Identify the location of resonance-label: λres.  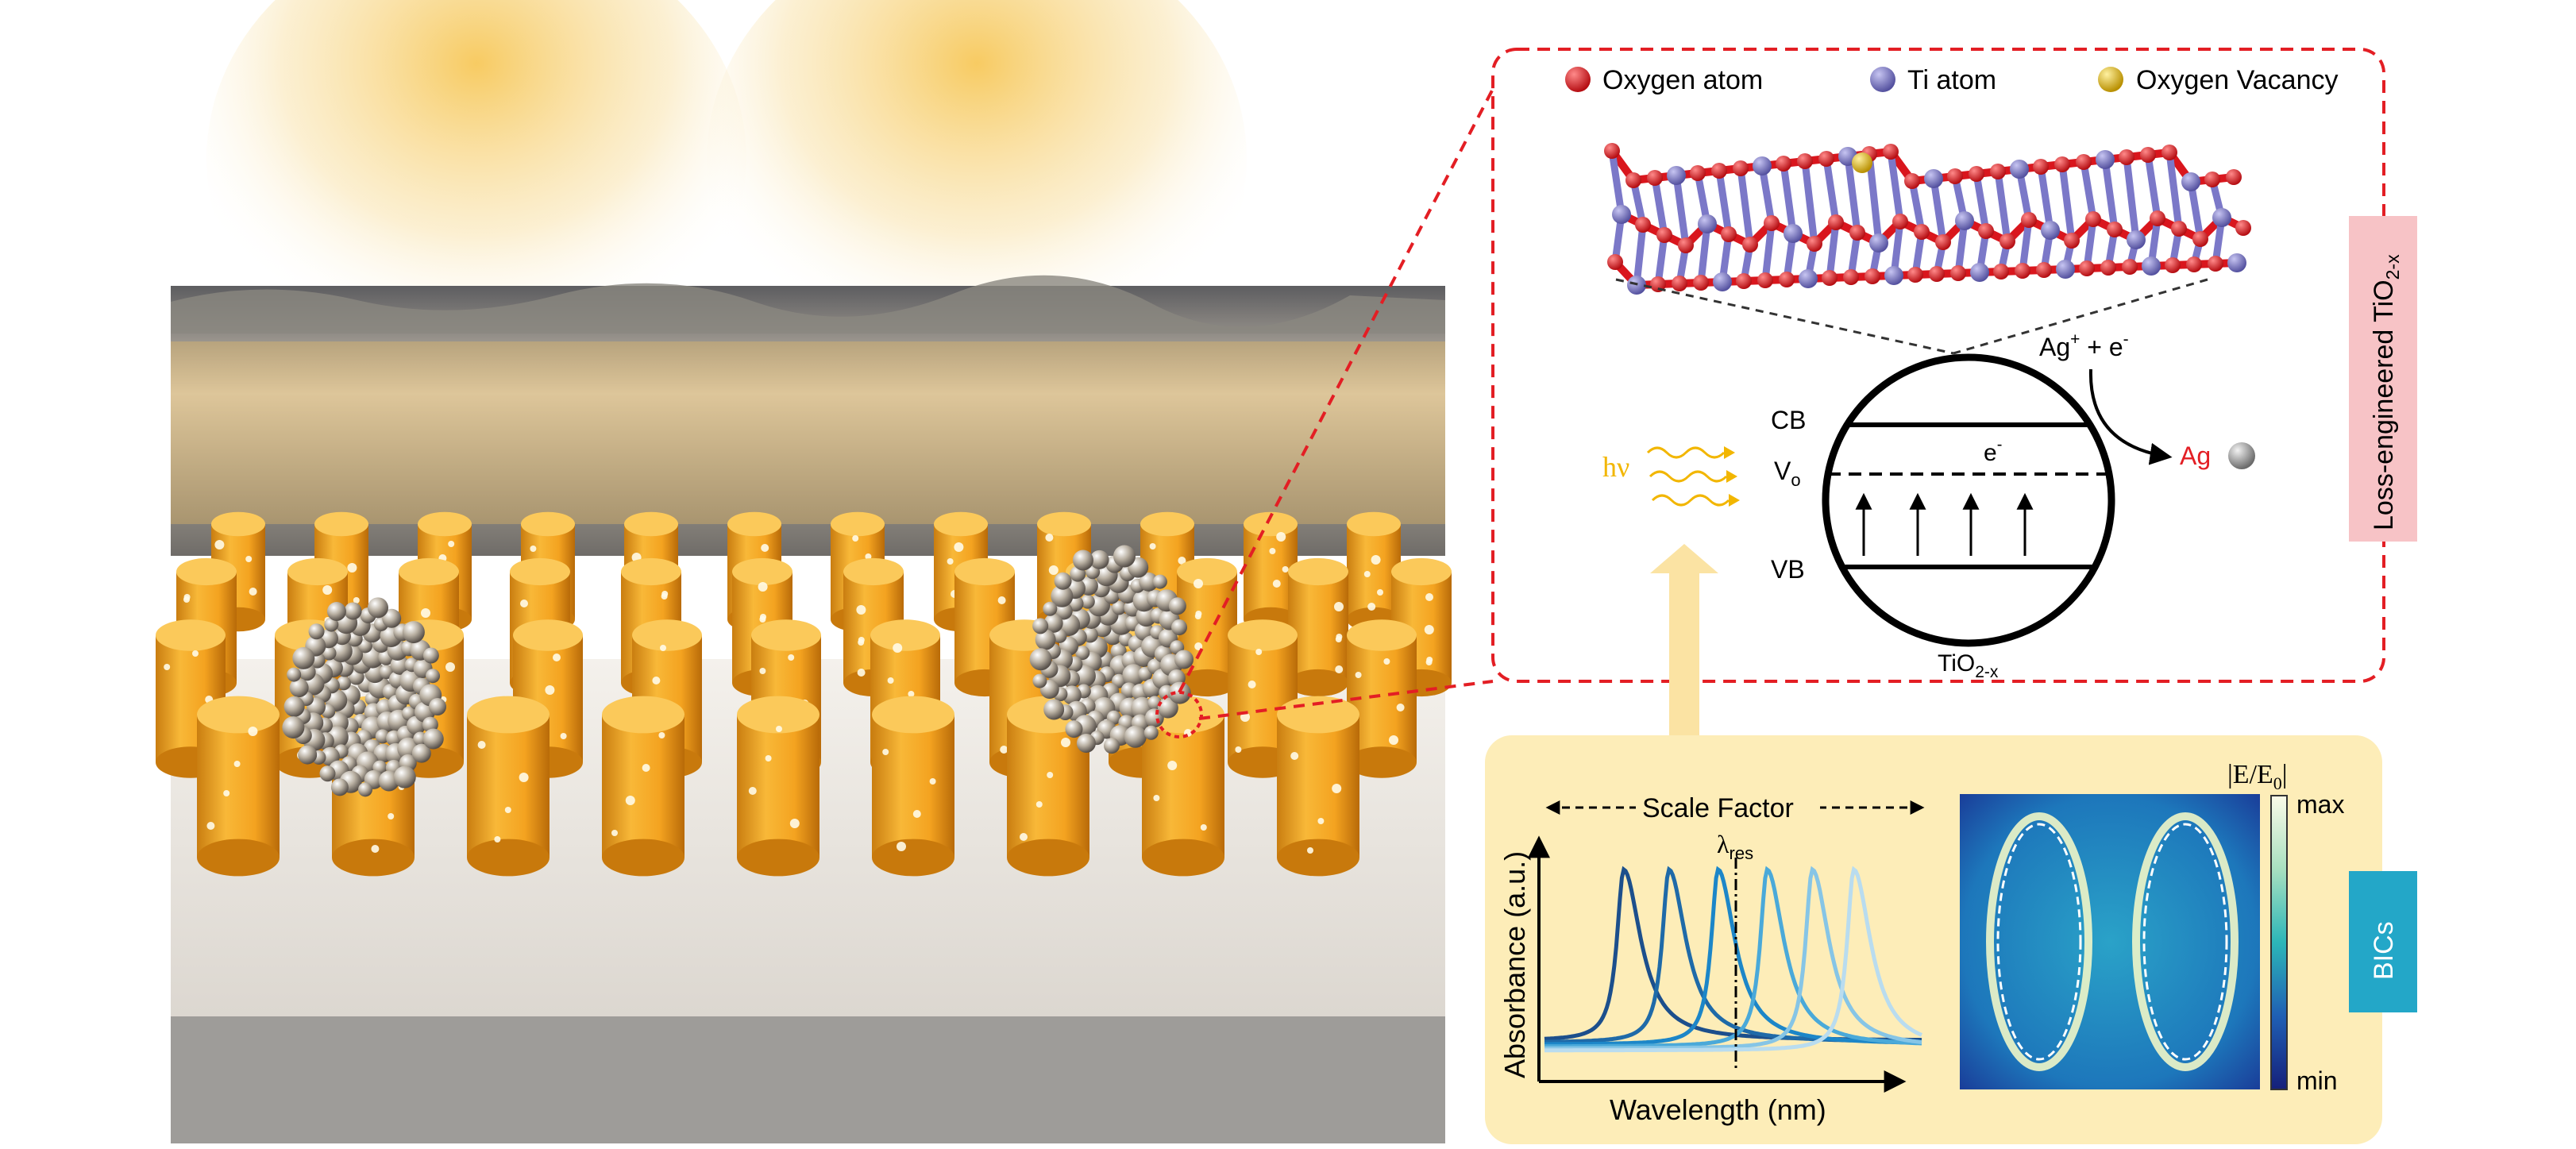
(1735, 846).